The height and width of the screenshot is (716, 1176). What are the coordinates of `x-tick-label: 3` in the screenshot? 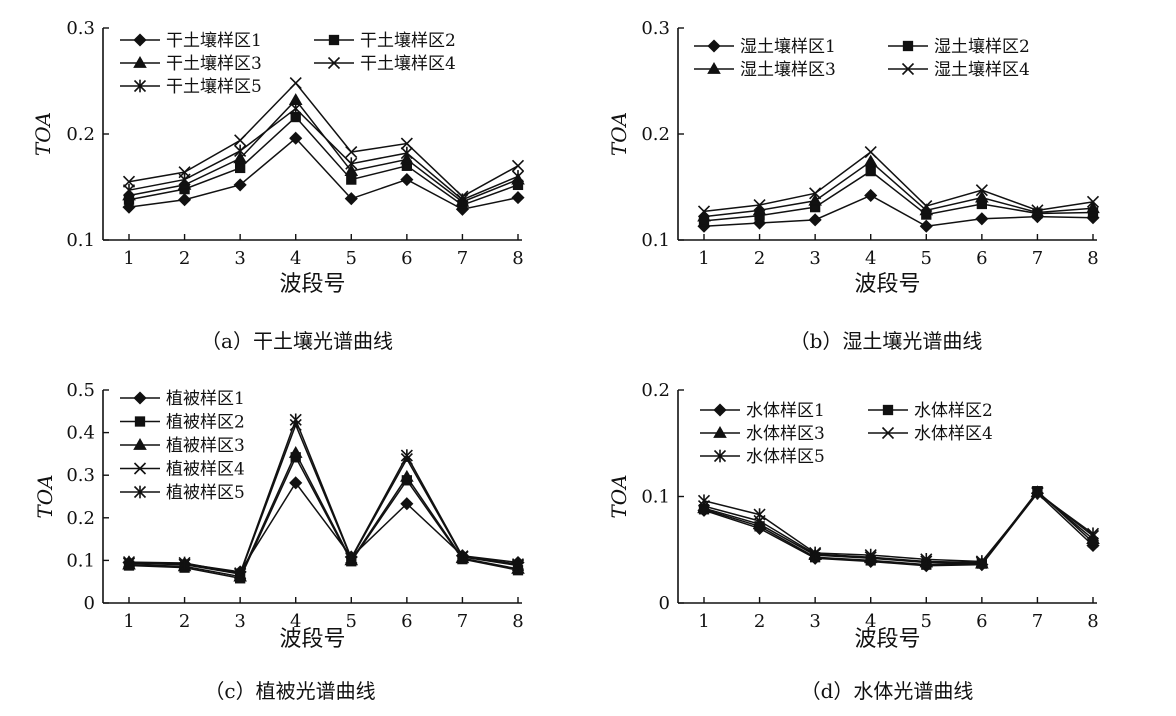 It's located at (239, 258).